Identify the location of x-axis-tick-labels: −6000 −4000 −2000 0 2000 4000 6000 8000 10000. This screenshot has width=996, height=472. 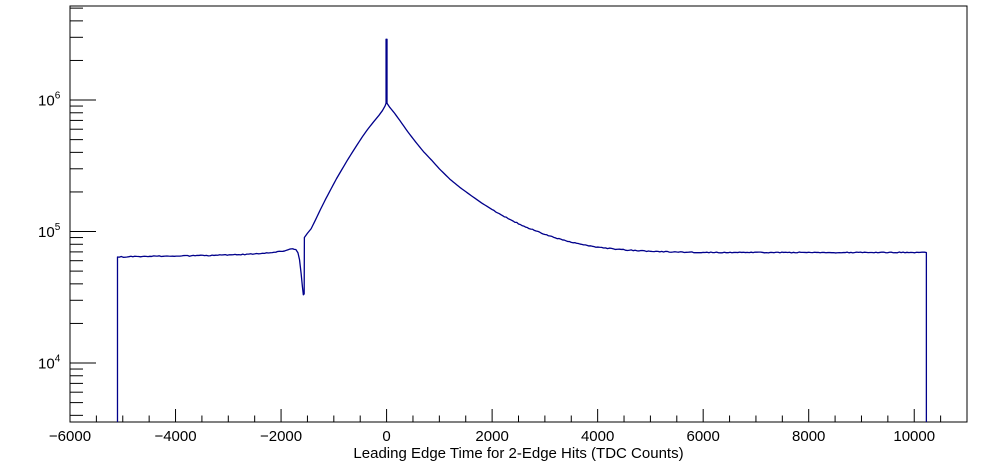
(492, 436).